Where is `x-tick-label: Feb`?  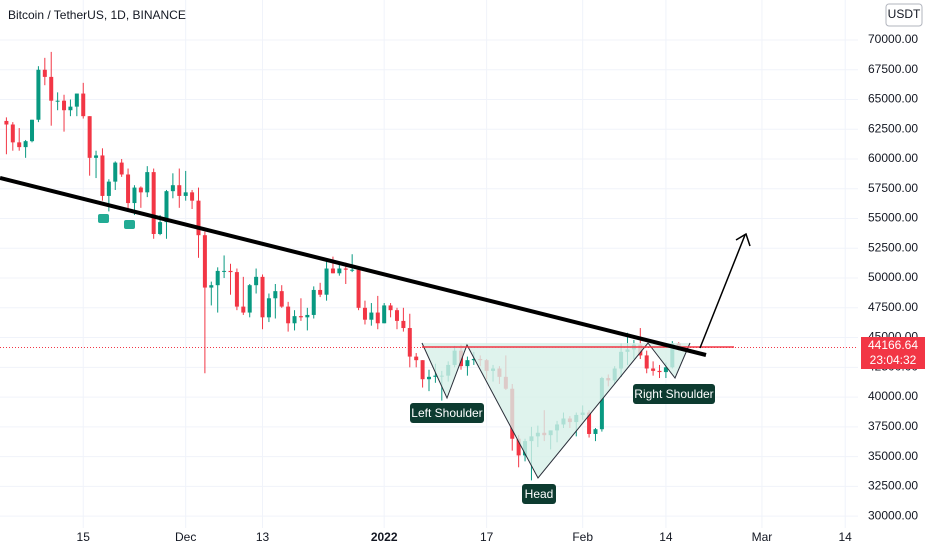
x-tick-label: Feb is located at coordinates (582, 537).